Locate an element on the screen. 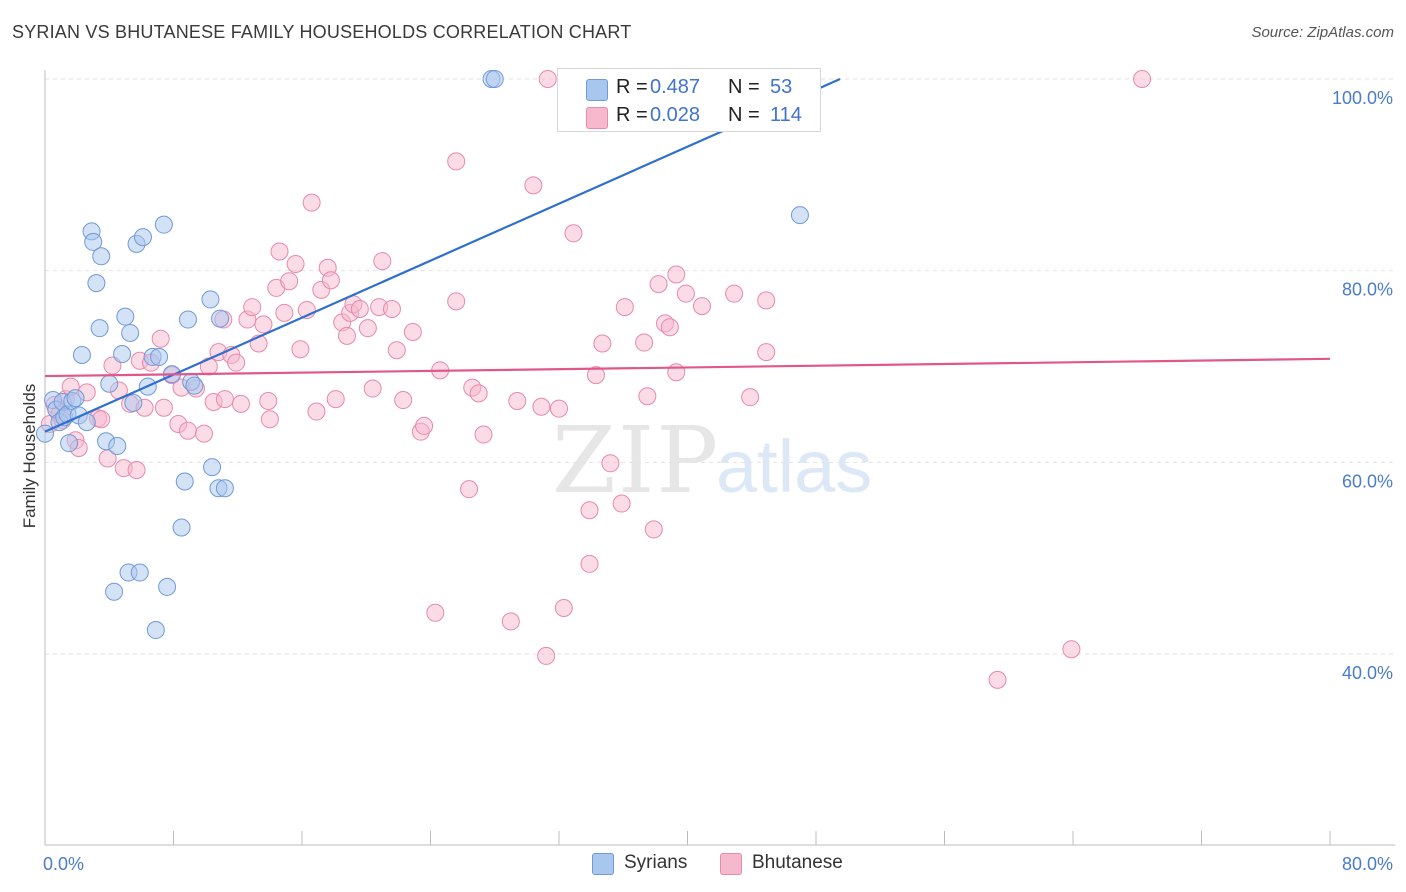 This screenshot has width=1406, height=892. syrians-legend-swatch is located at coordinates (603, 864).